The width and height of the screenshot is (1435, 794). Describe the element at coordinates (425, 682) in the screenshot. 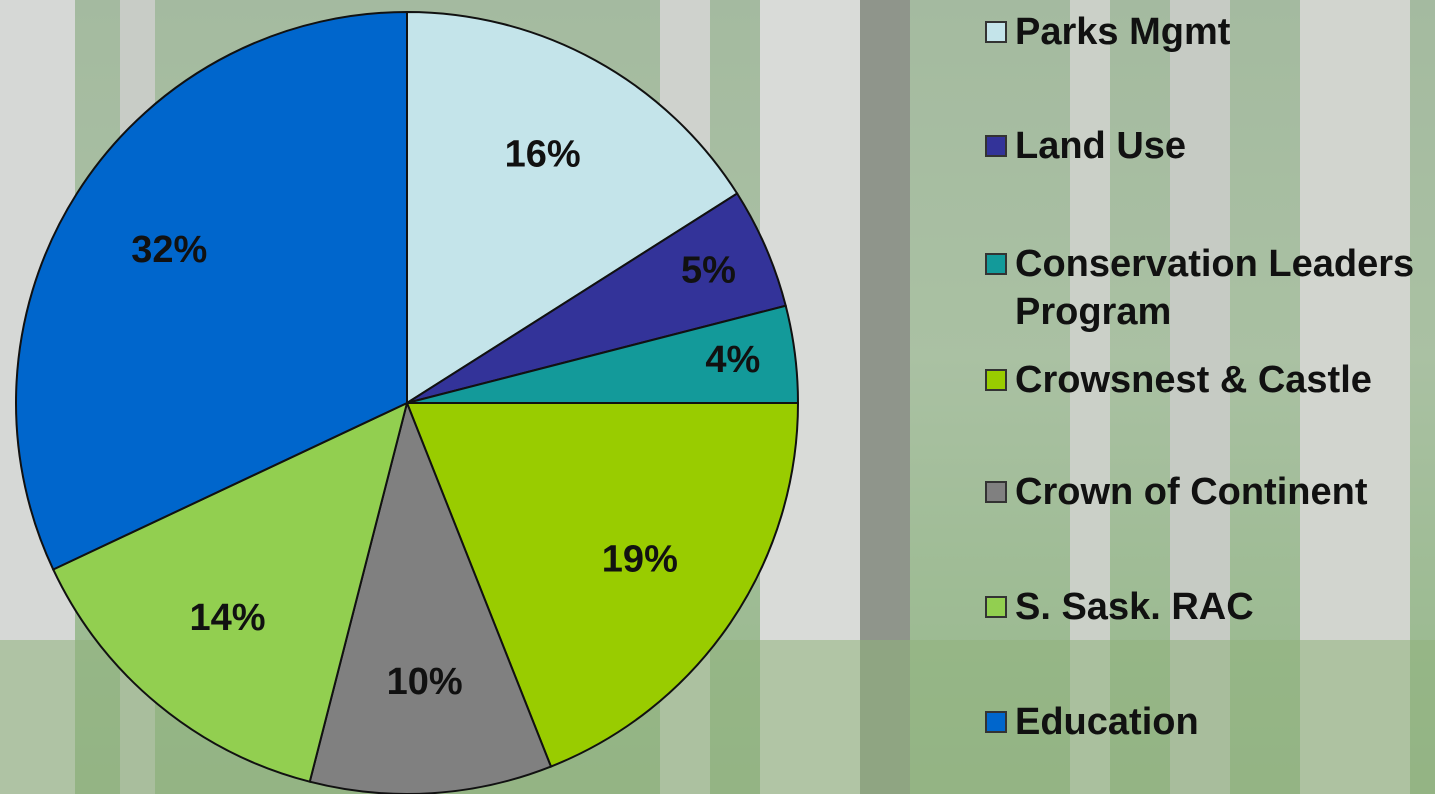

I see `data-label: 10%` at that location.